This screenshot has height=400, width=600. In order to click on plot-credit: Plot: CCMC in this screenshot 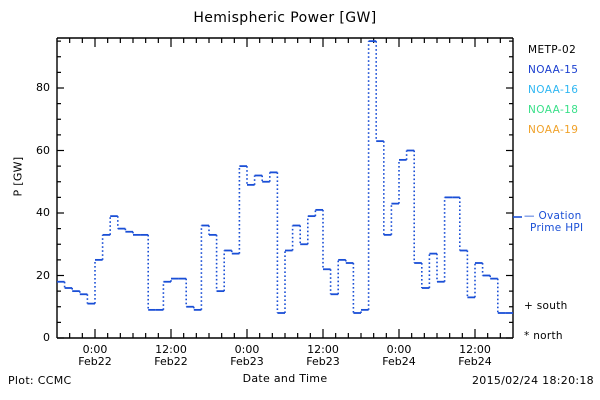, I will do `click(40, 380)`.